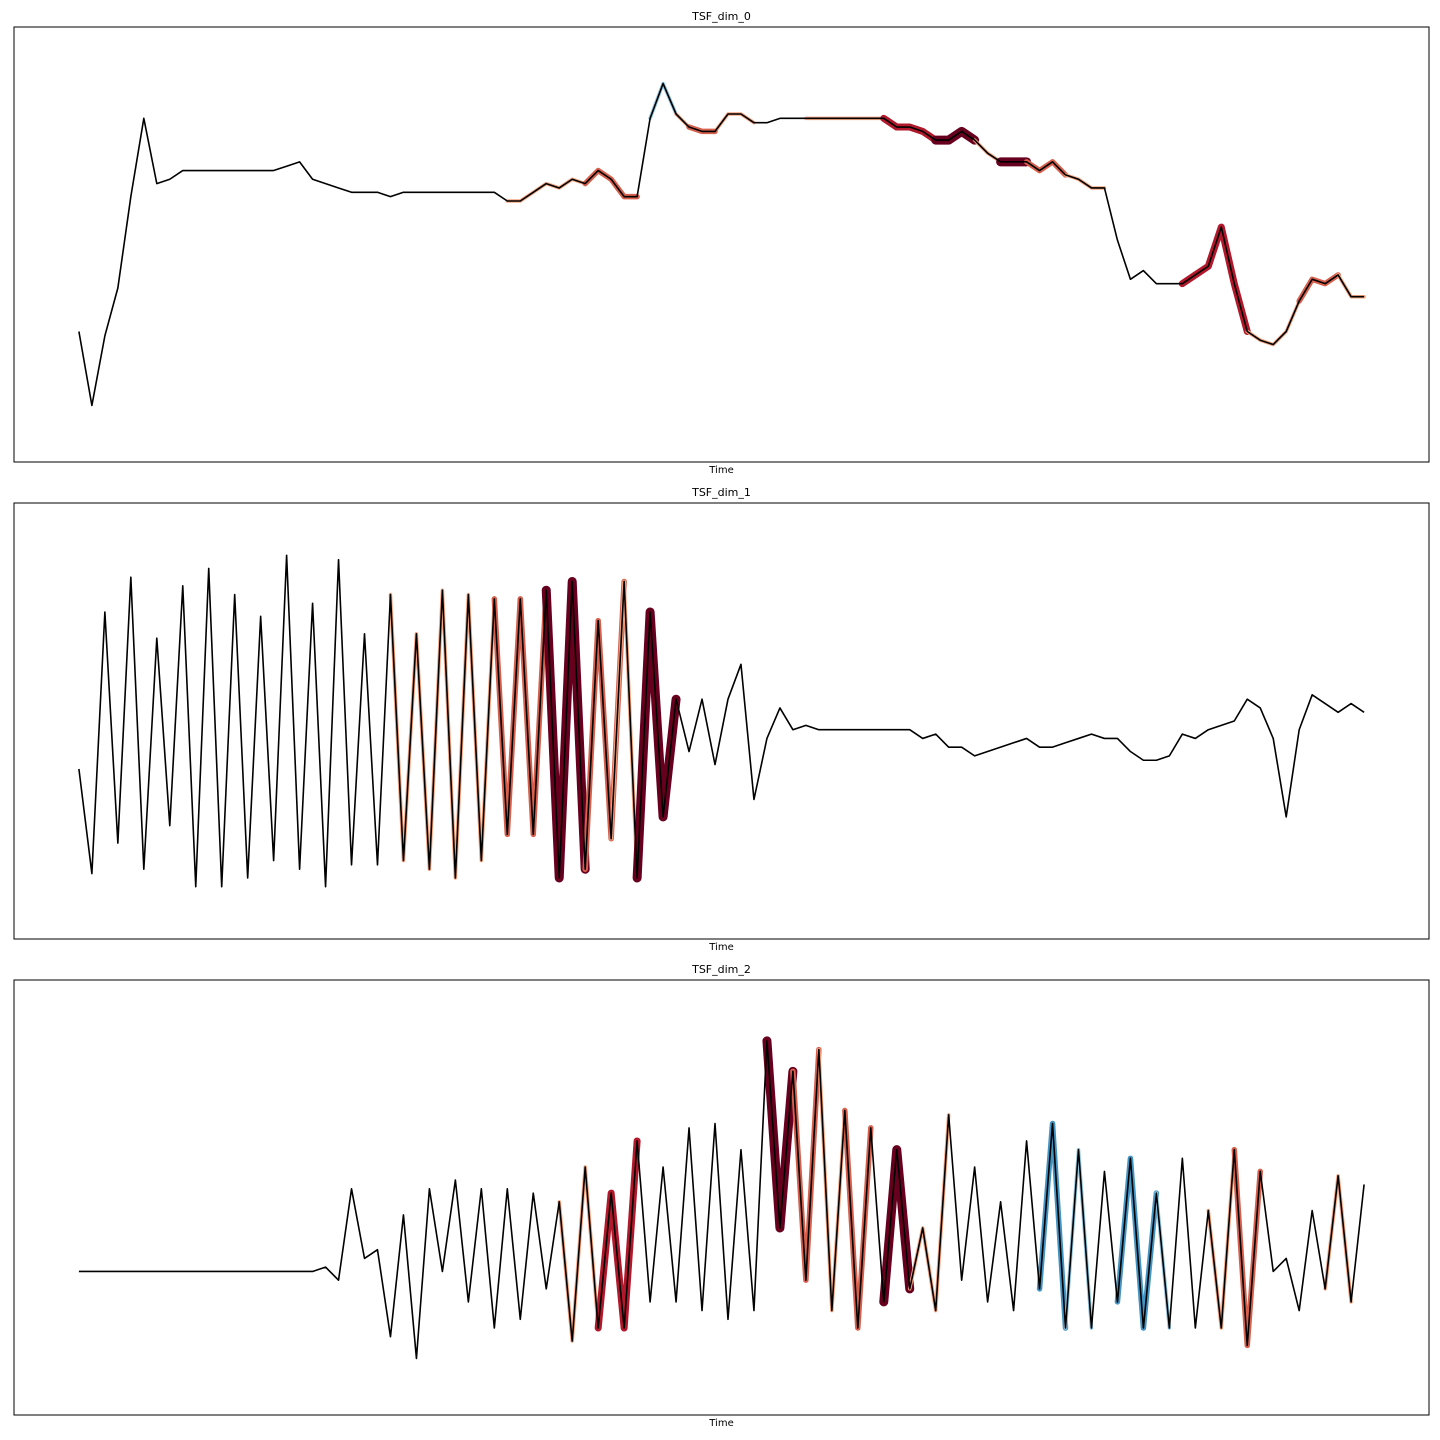  I want to click on chart-title: TSF_dim_0, so click(721, 16).